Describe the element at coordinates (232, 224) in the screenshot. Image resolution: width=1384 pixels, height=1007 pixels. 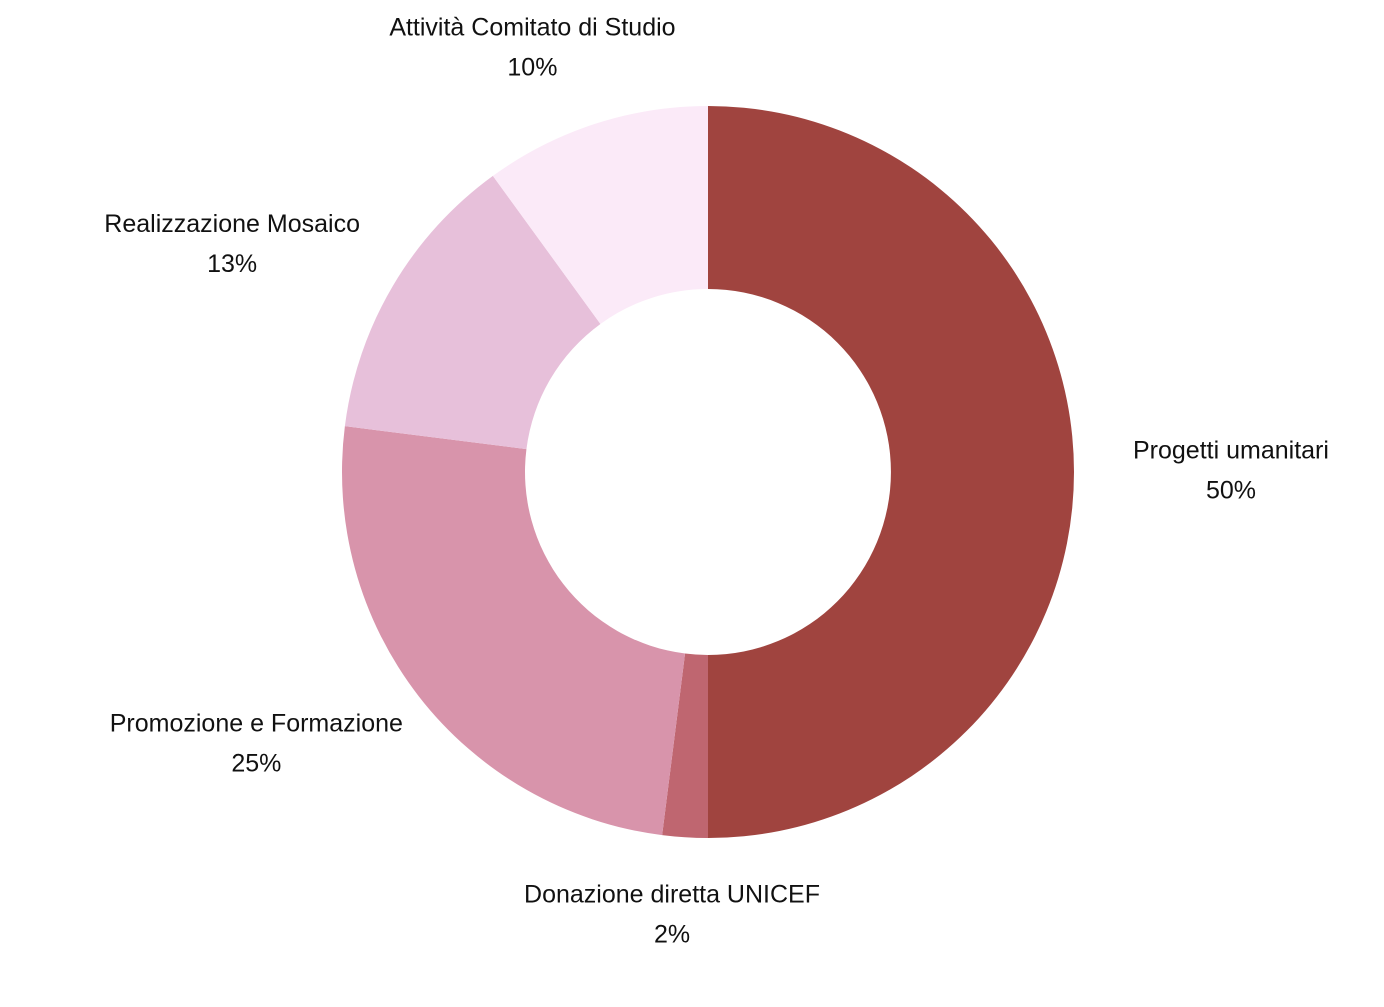
I see `slice-label: Realizzazione Mosaico` at that location.